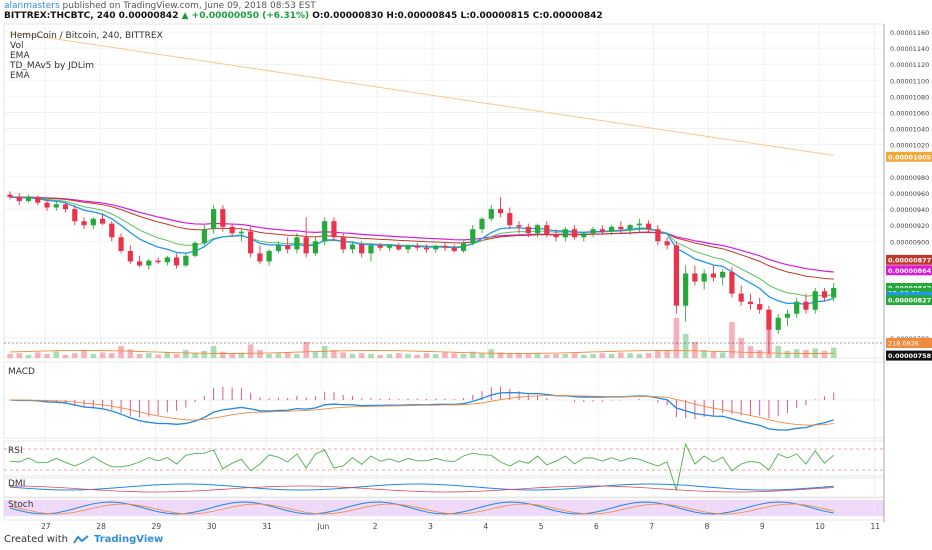 This screenshot has width=932, height=550. I want to click on dmi-minus-line, so click(421, 489).